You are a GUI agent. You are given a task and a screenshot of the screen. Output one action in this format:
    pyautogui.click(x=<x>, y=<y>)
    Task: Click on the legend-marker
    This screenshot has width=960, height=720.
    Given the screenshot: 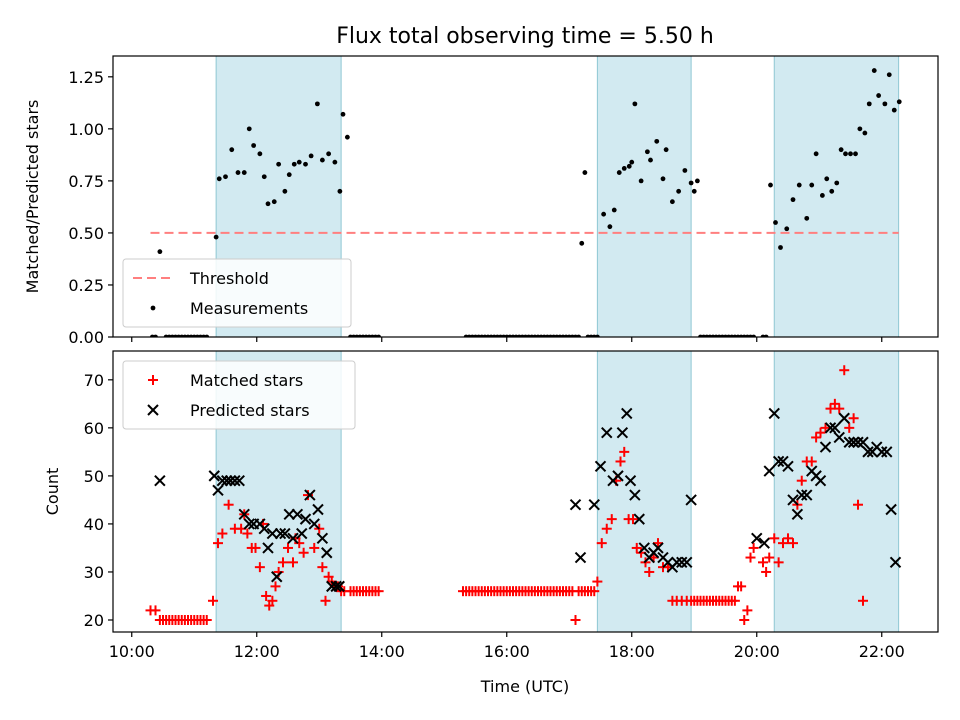 What is the action you would take?
    pyautogui.click(x=153, y=380)
    